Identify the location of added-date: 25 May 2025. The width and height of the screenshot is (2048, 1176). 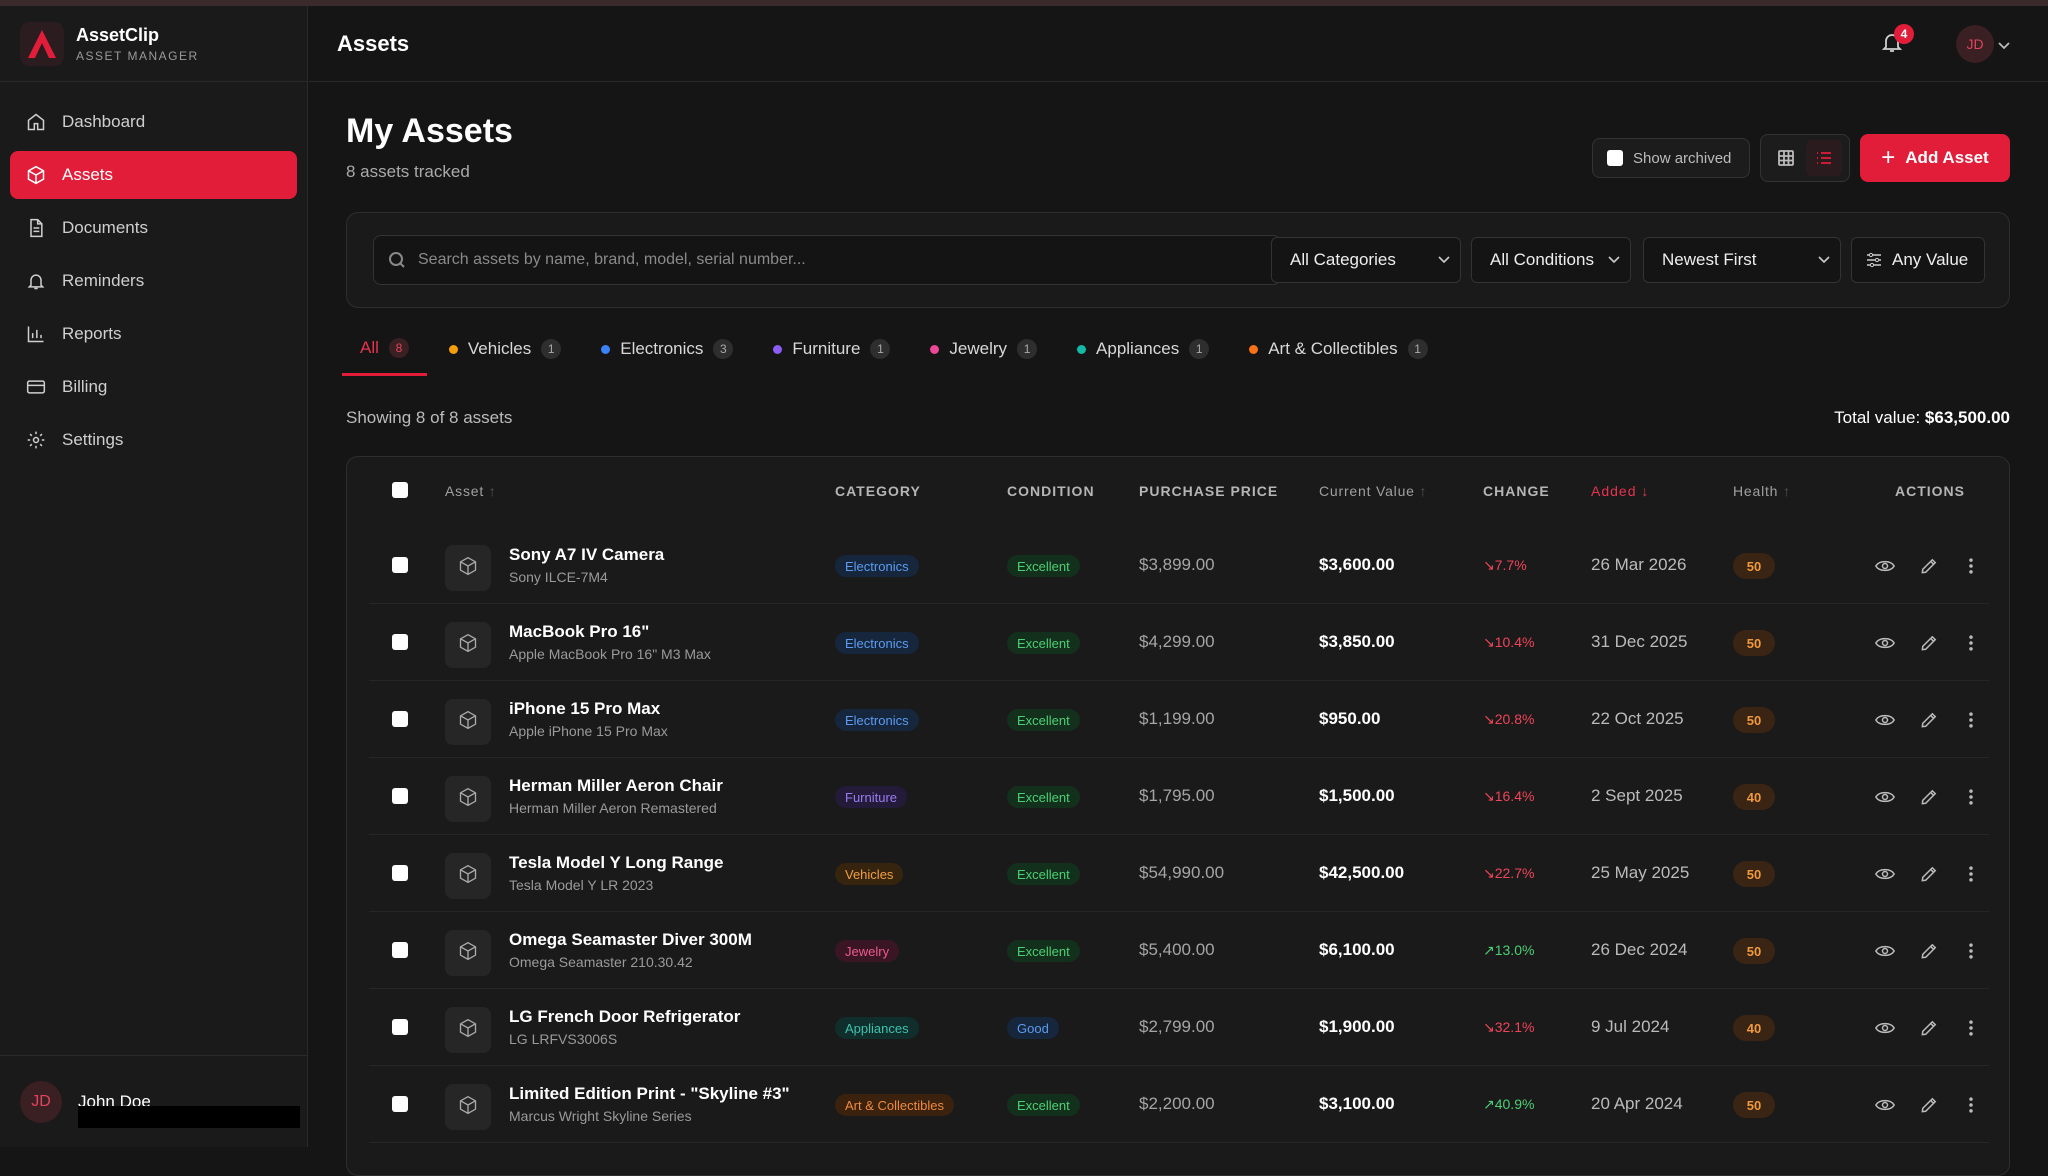
(1640, 872).